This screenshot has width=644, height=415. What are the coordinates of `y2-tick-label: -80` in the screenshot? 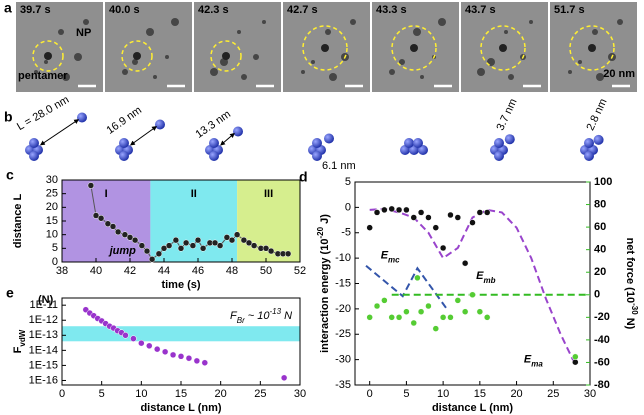 It's located at (602, 385).